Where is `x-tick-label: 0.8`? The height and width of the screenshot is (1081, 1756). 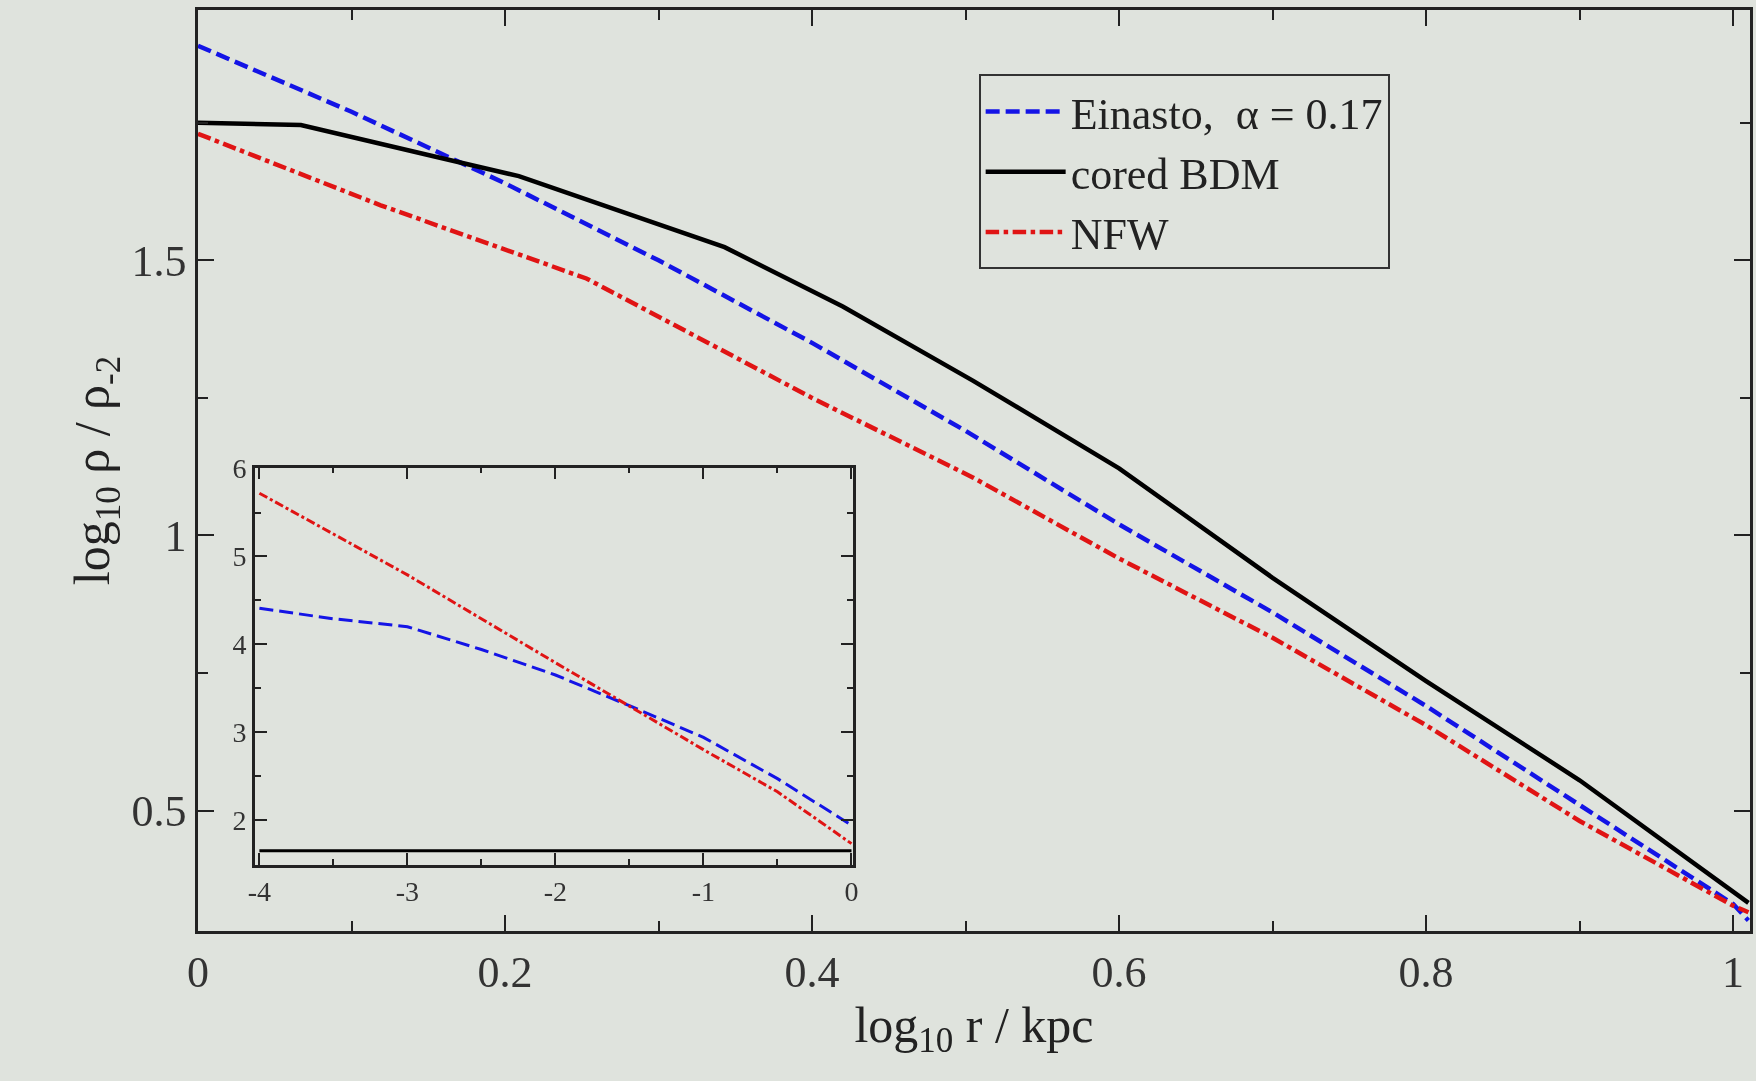
x-tick-label: 0.8 is located at coordinates (1426, 972).